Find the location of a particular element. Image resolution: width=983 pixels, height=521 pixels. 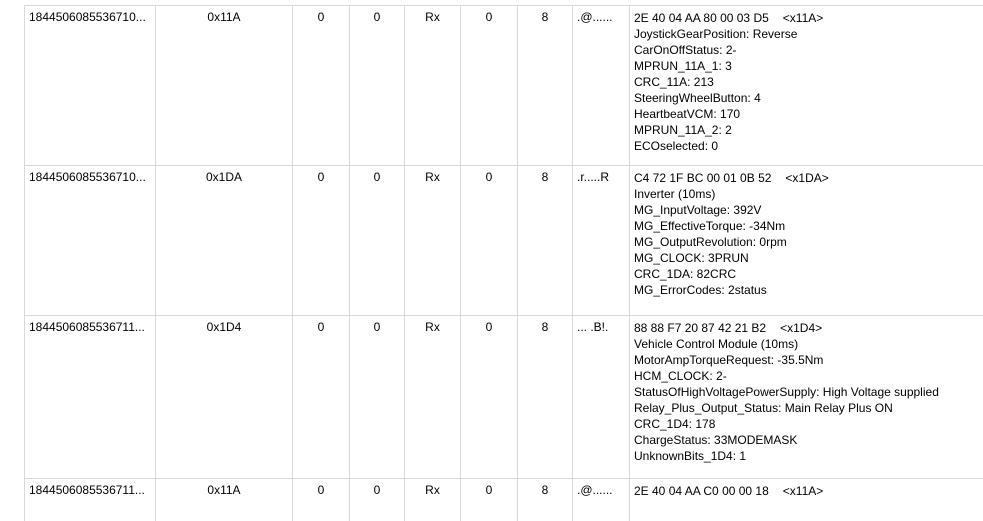

hex-value: 2E 40 04 AA 80 00 03 D5 is located at coordinates (701, 18).